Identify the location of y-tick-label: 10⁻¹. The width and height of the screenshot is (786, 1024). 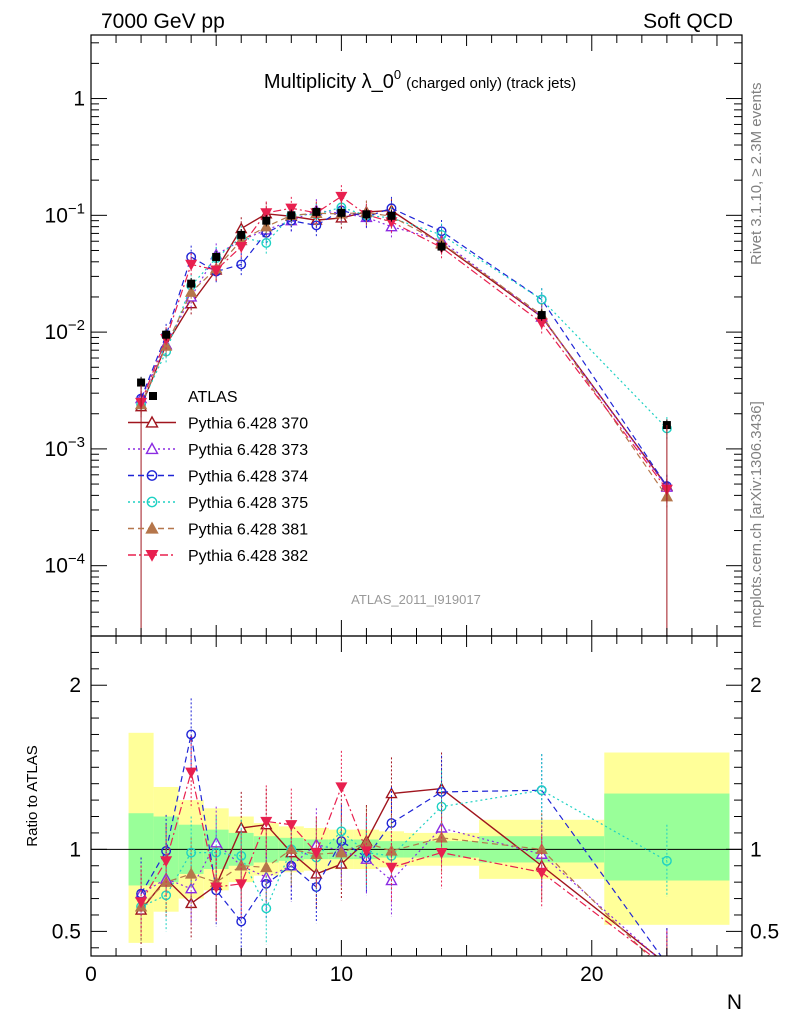
(65, 213).